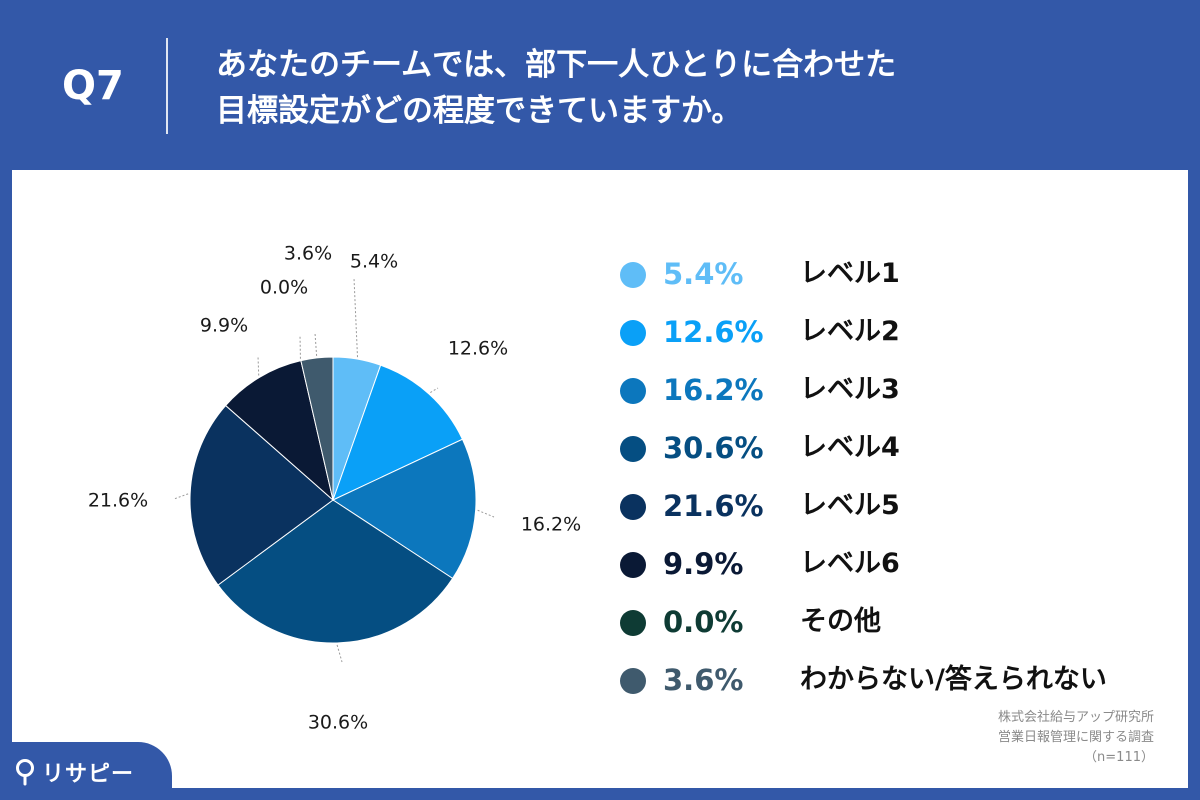 The width and height of the screenshot is (1200, 800). What do you see at coordinates (850, 389) in the screenshot?
I see `legend-label: レベル3` at bounding box center [850, 389].